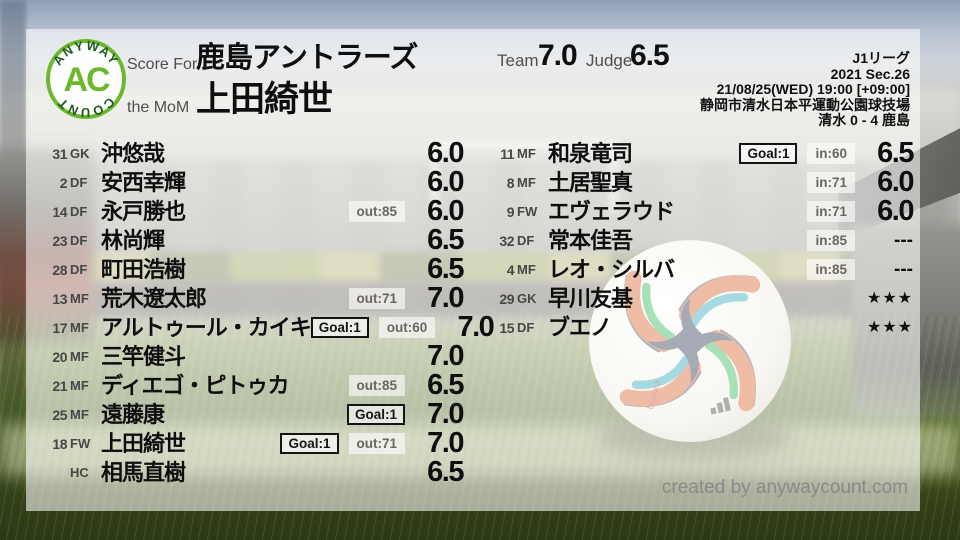 The height and width of the screenshot is (540, 960). I want to click on player-row: 21 MF ディエゴ・ピトゥカ out:85 6.5, so click(254, 385).